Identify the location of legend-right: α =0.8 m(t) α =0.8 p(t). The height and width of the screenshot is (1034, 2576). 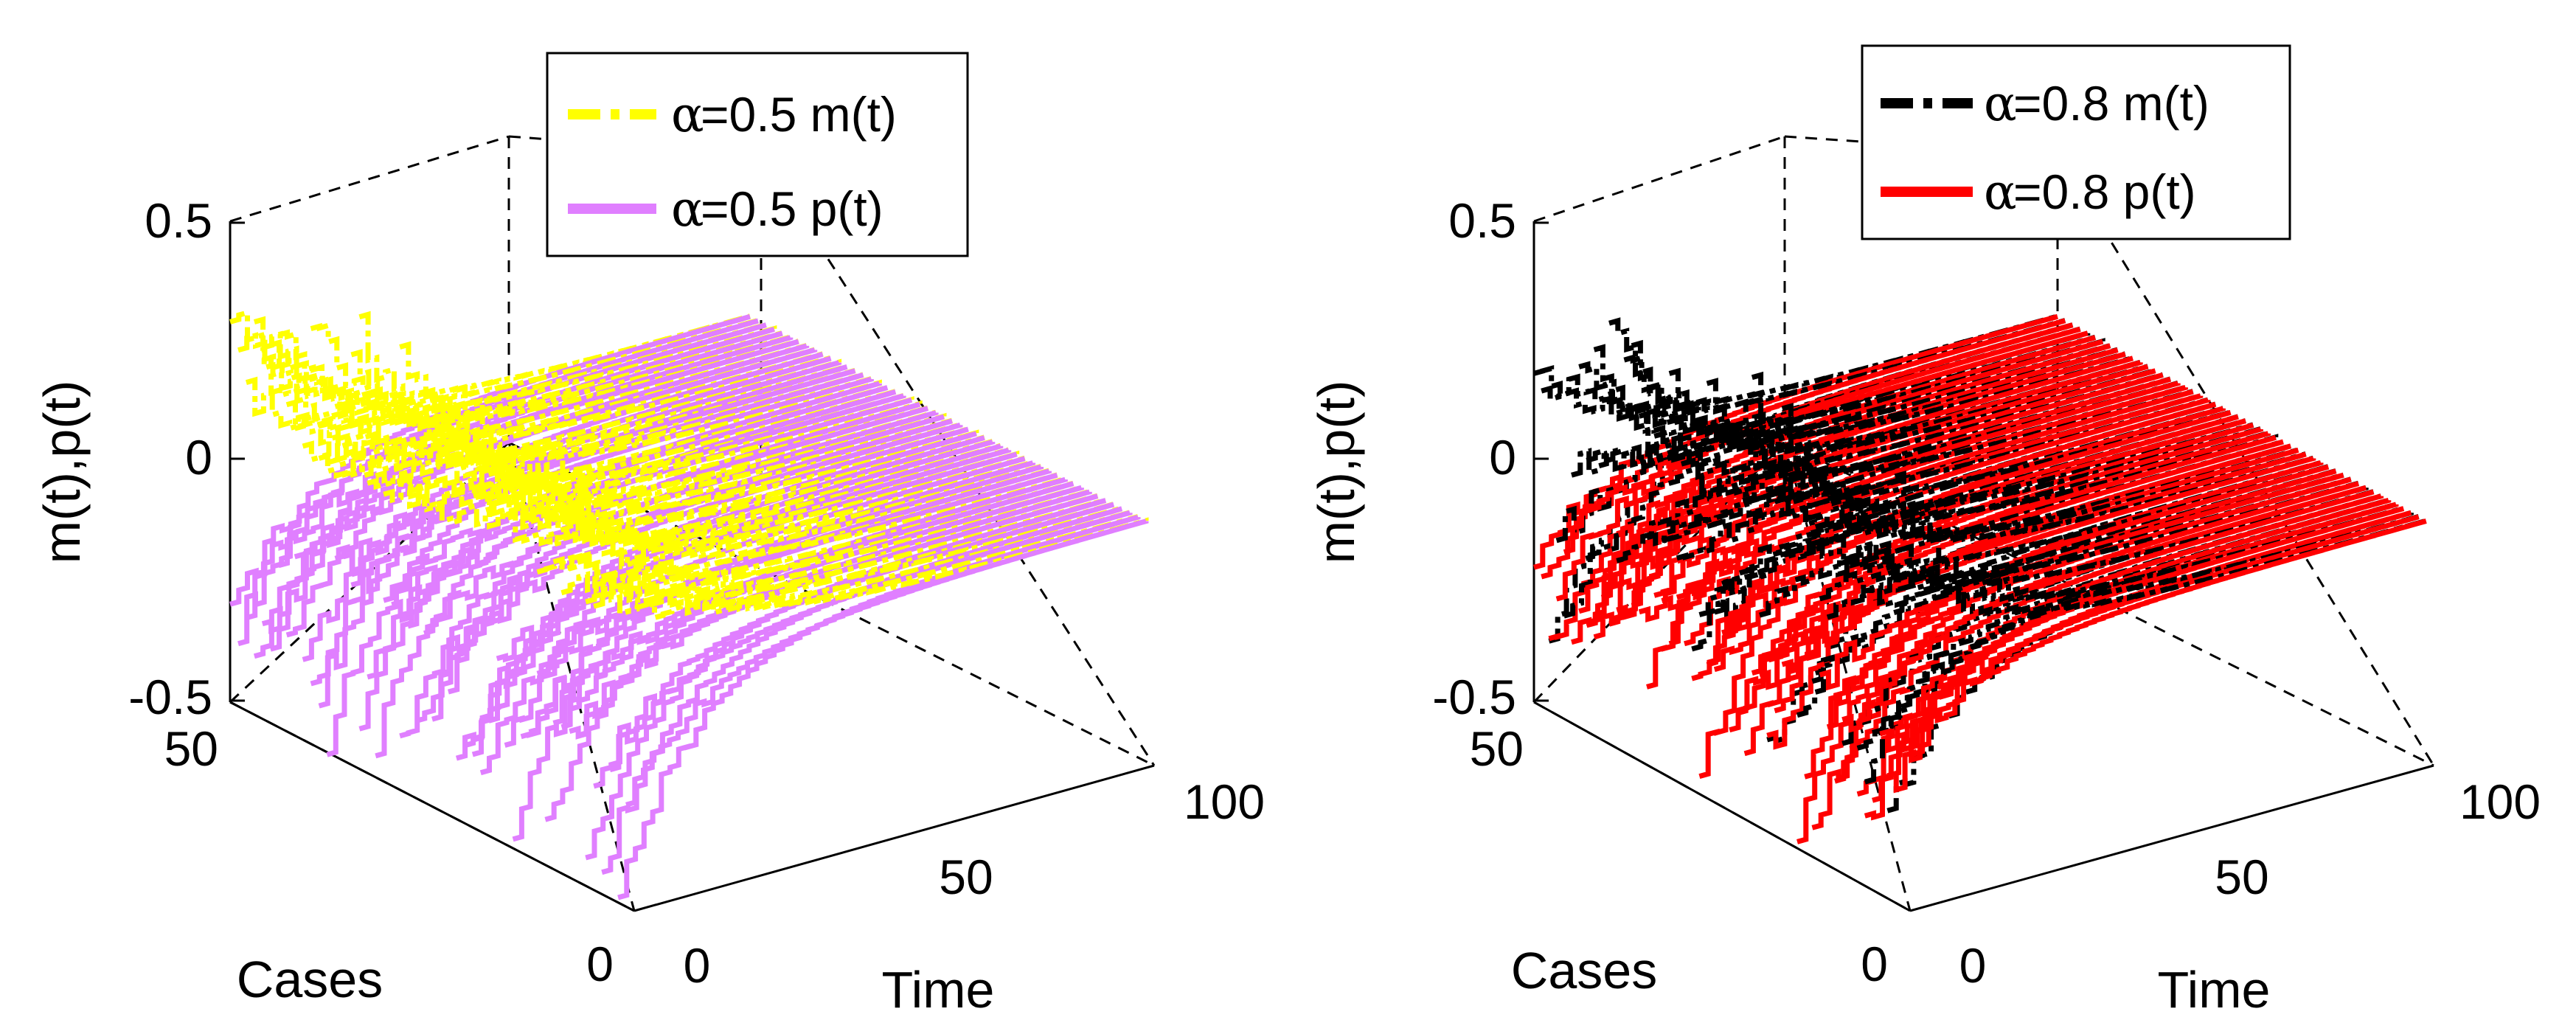
(2076, 142).